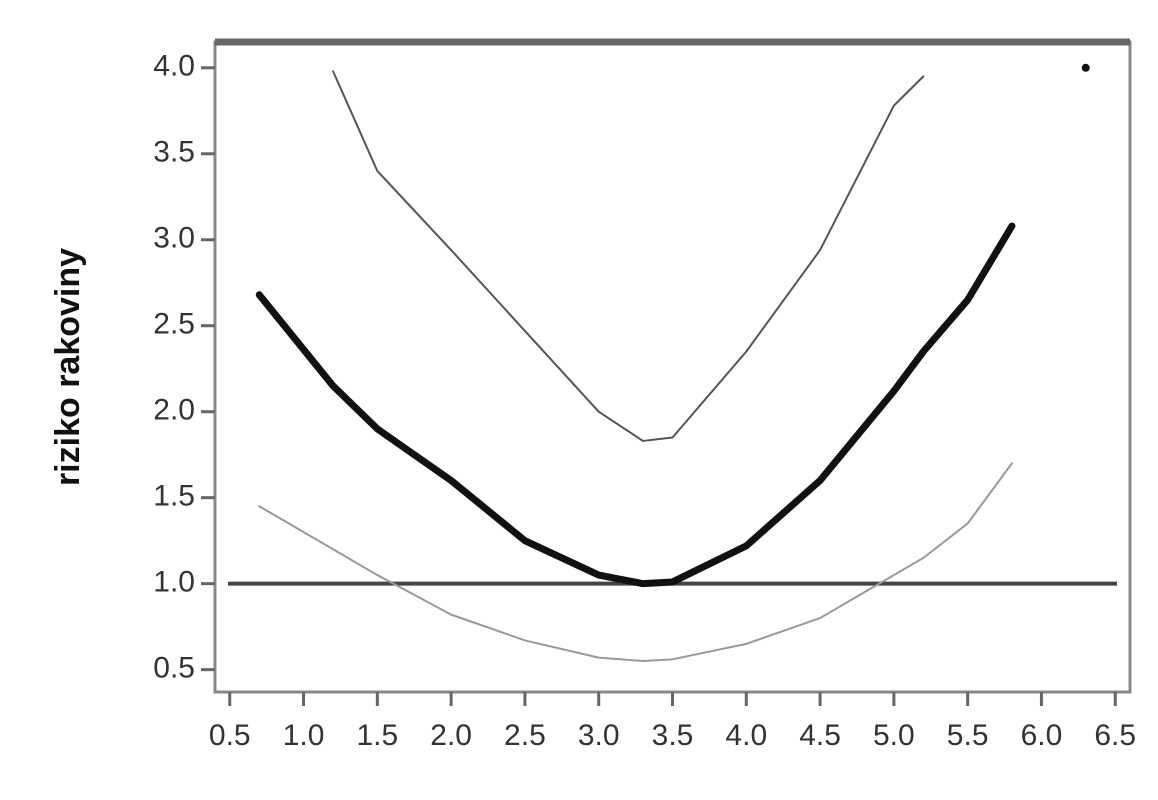 Image resolution: width=1158 pixels, height=800 pixels. I want to click on y-tick-label: 3.5, so click(174, 152).